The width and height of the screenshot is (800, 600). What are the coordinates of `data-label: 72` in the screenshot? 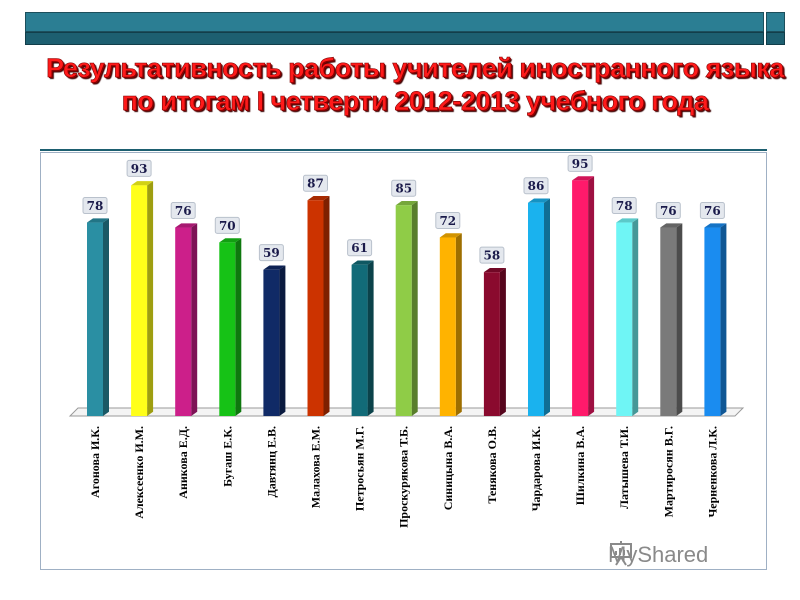 It's located at (447, 221).